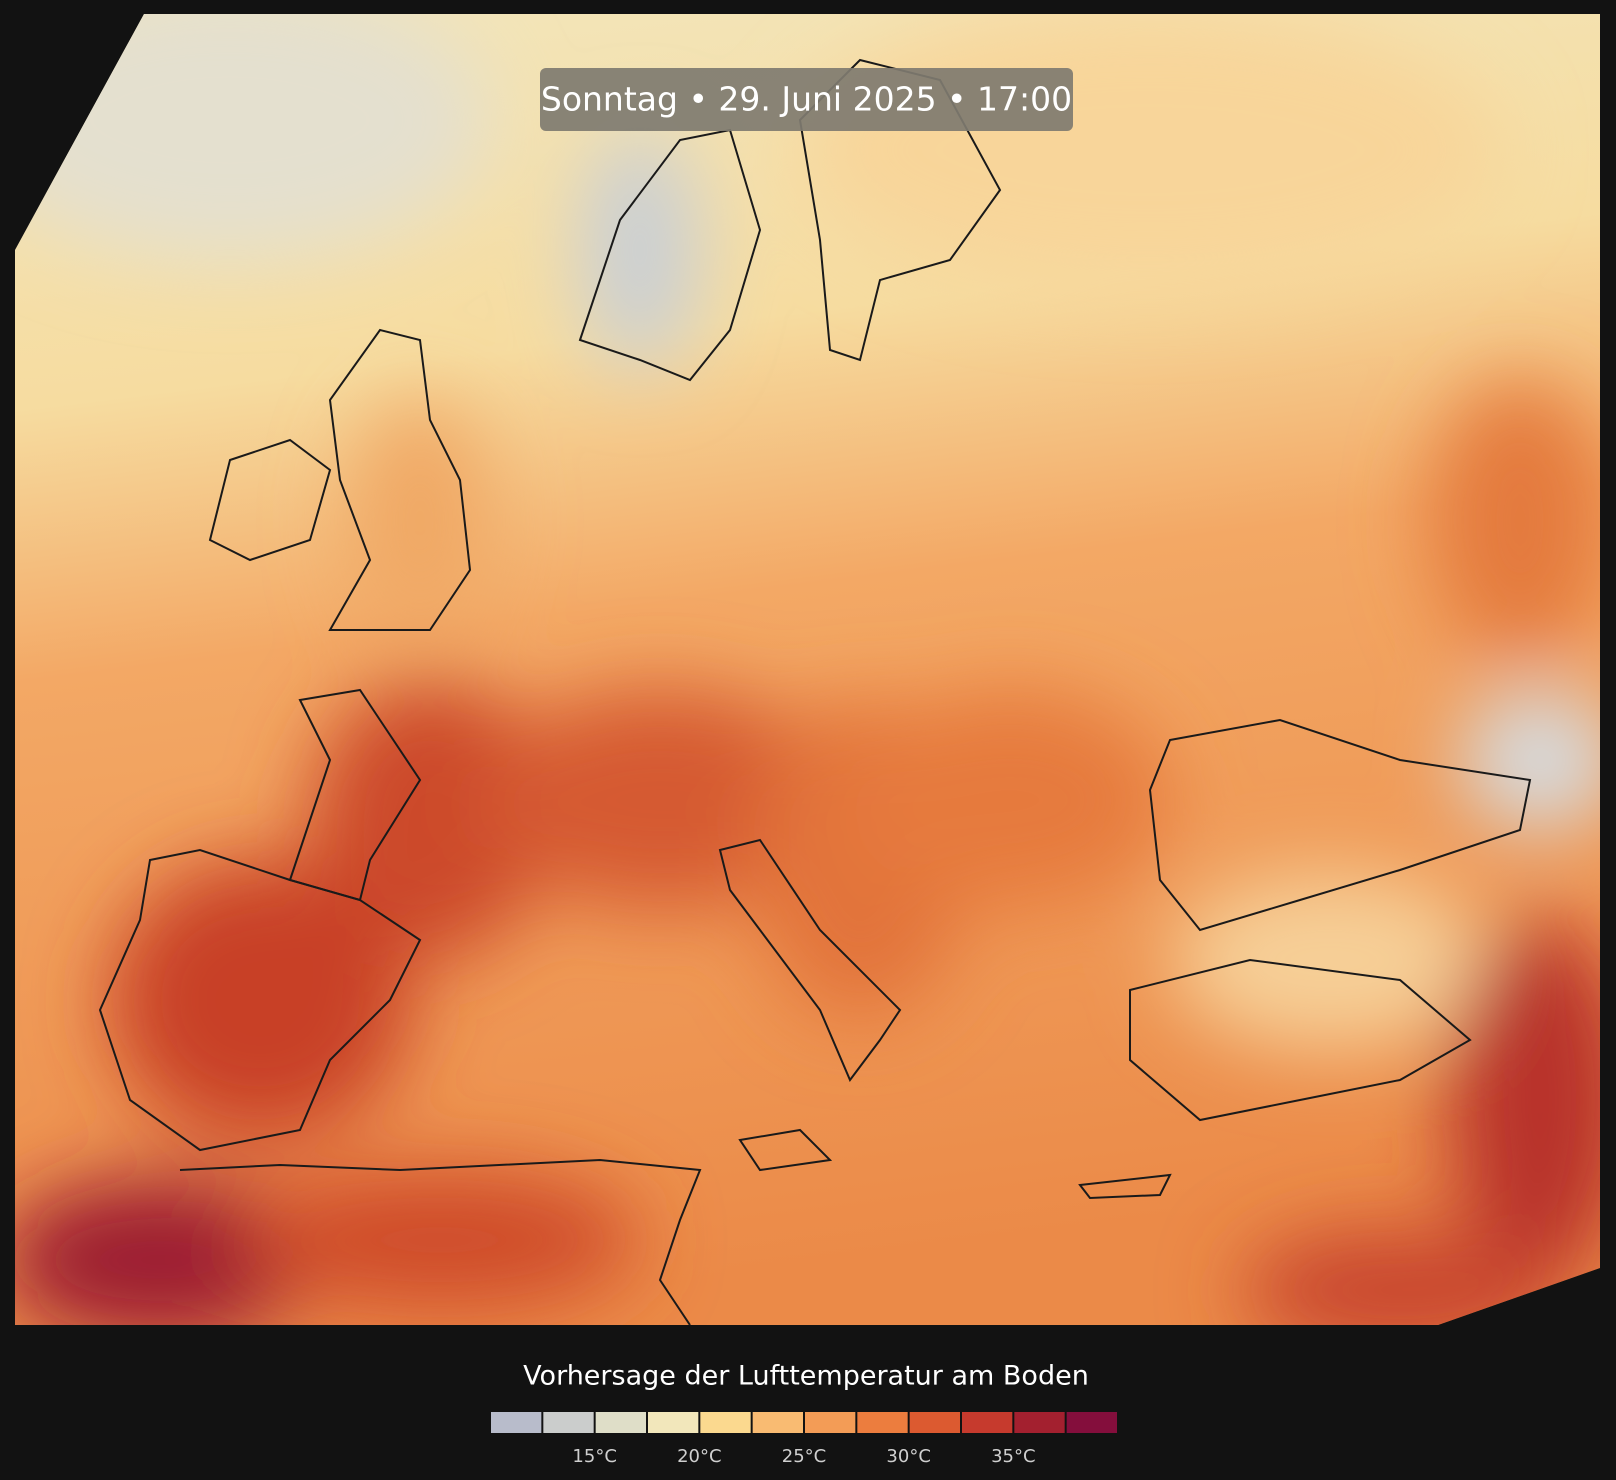 The height and width of the screenshot is (1480, 1616). I want to click on legend-tick-label: 20°C, so click(699, 1456).